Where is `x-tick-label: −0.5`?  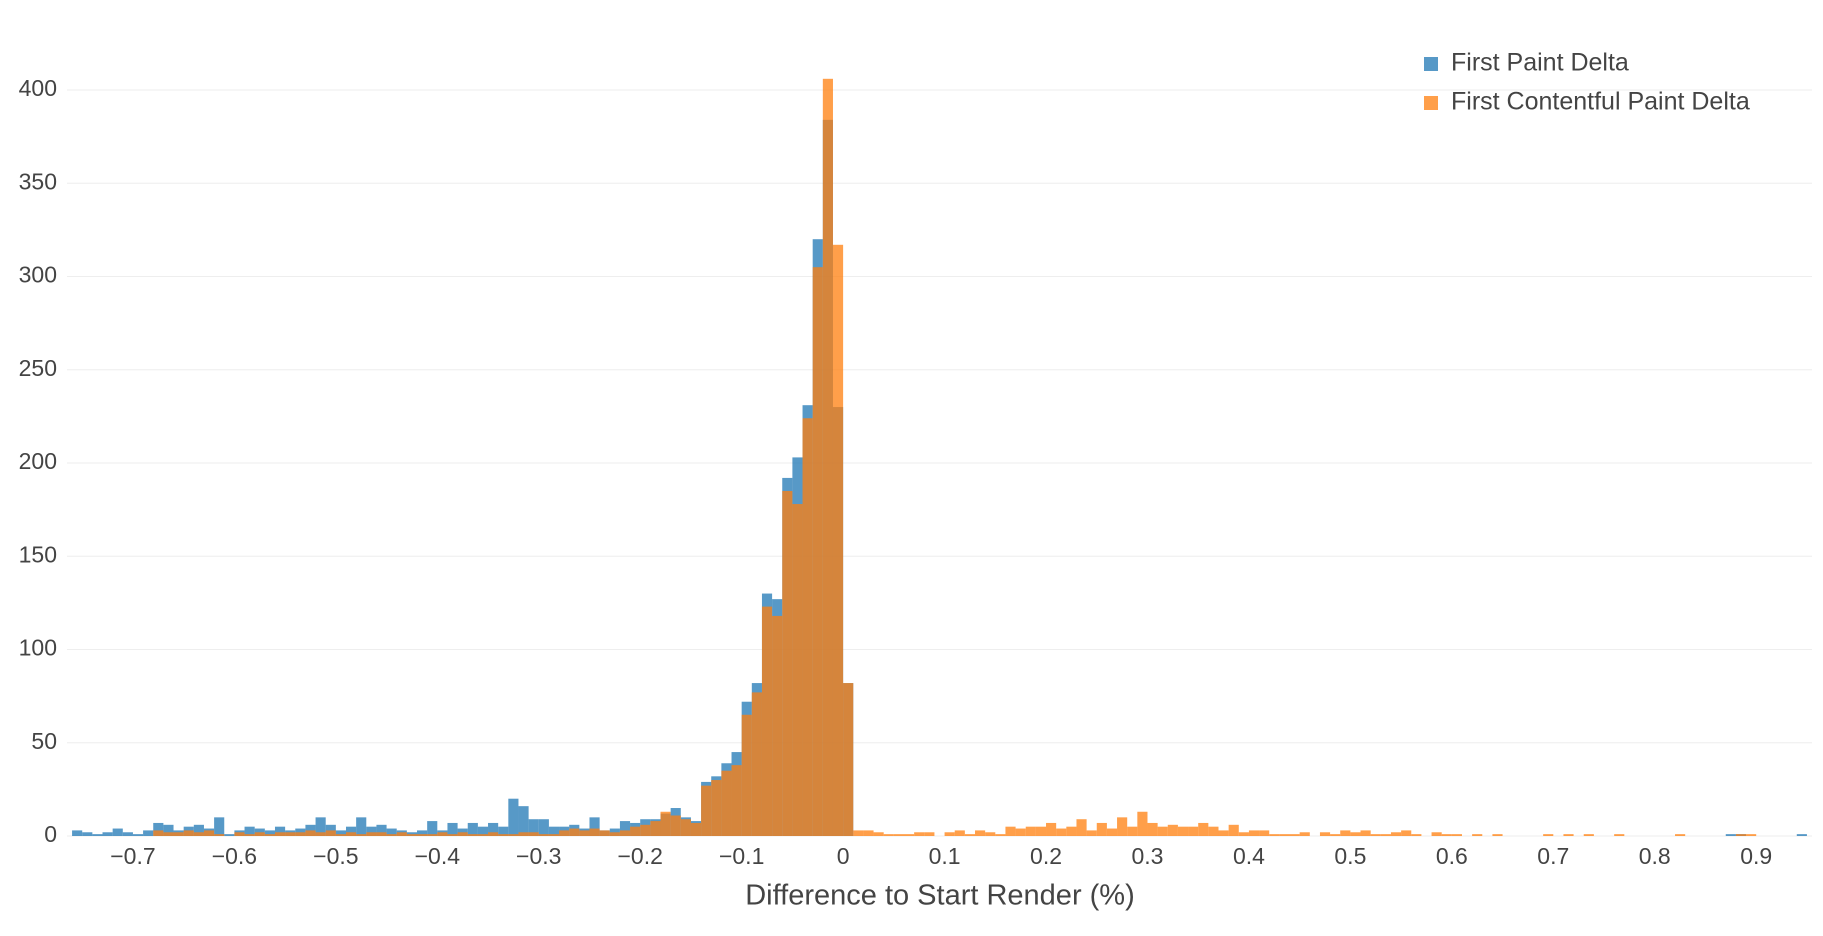
x-tick-label: −0.5 is located at coordinates (335, 856).